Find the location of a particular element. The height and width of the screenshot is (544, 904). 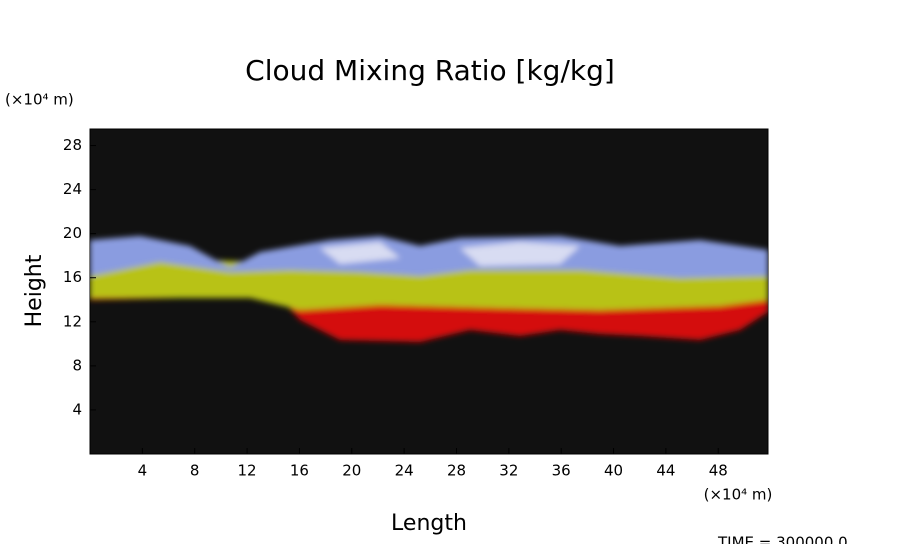

x-tick-label: 44 is located at coordinates (665, 471).